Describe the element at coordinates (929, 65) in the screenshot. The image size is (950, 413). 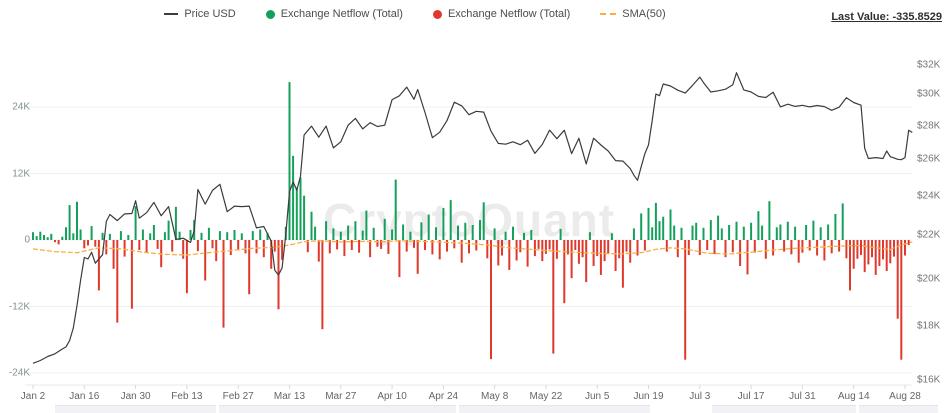
I see `y-axis-label-right-$32K: $32K` at that location.